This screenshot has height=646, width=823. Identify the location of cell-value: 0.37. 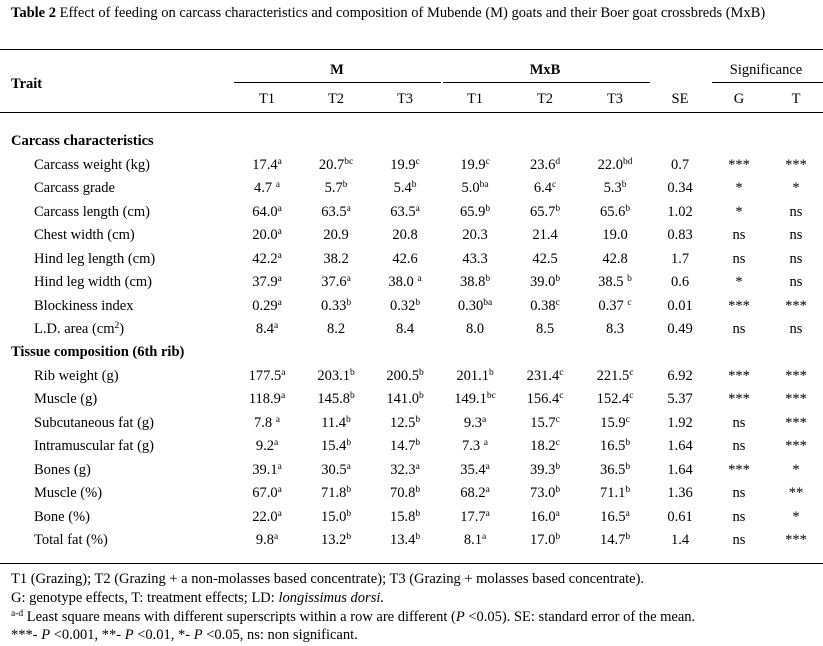
(613, 305).